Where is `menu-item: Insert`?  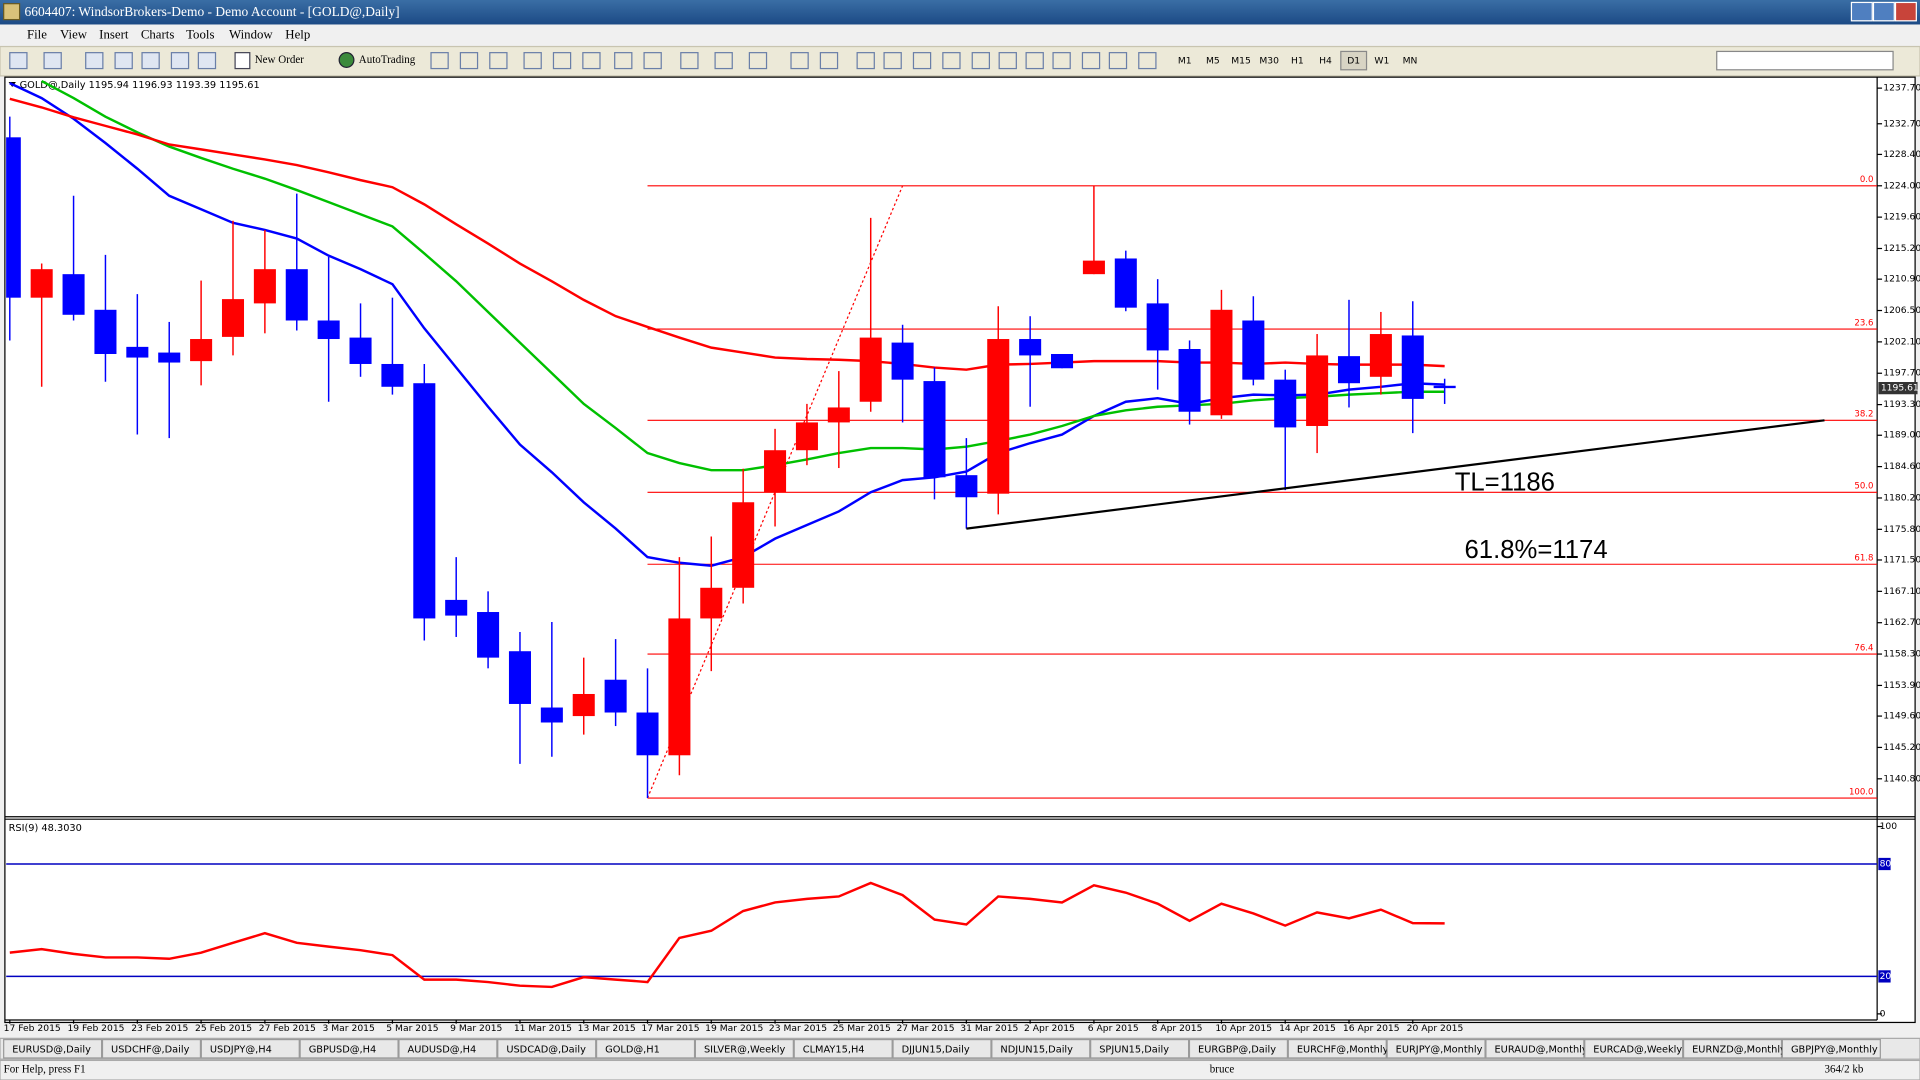 menu-item: Insert is located at coordinates (114, 34).